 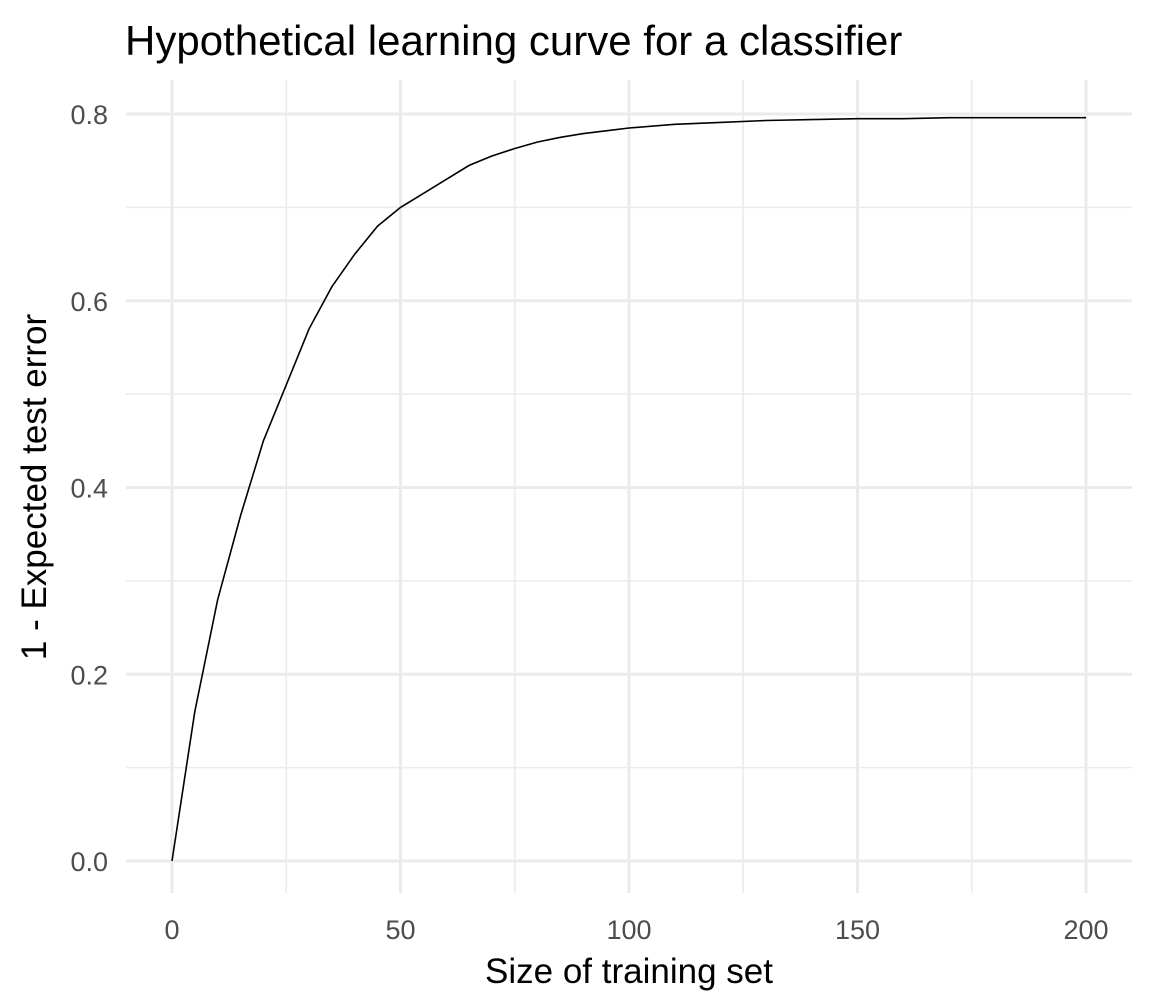 What do you see at coordinates (171, 930) in the screenshot?
I see `x-tick-label: 0` at bounding box center [171, 930].